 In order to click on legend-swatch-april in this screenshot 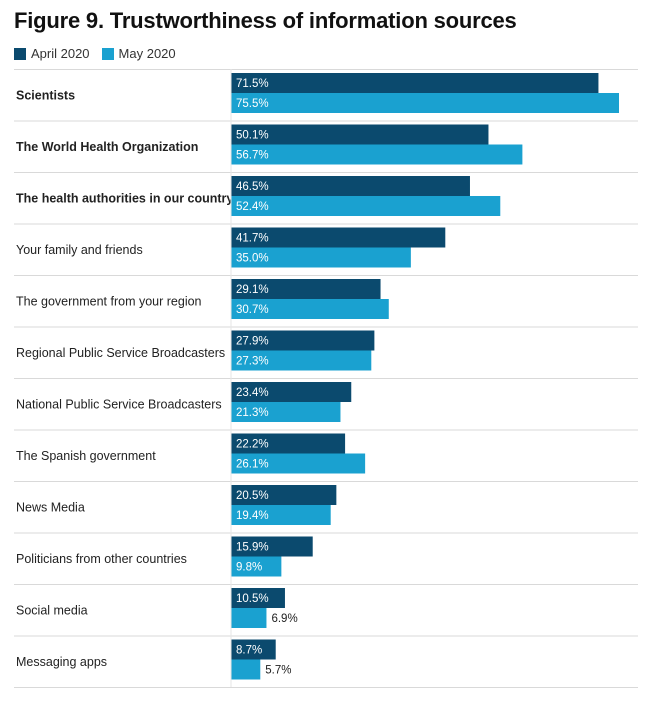, I will do `click(20, 53)`.